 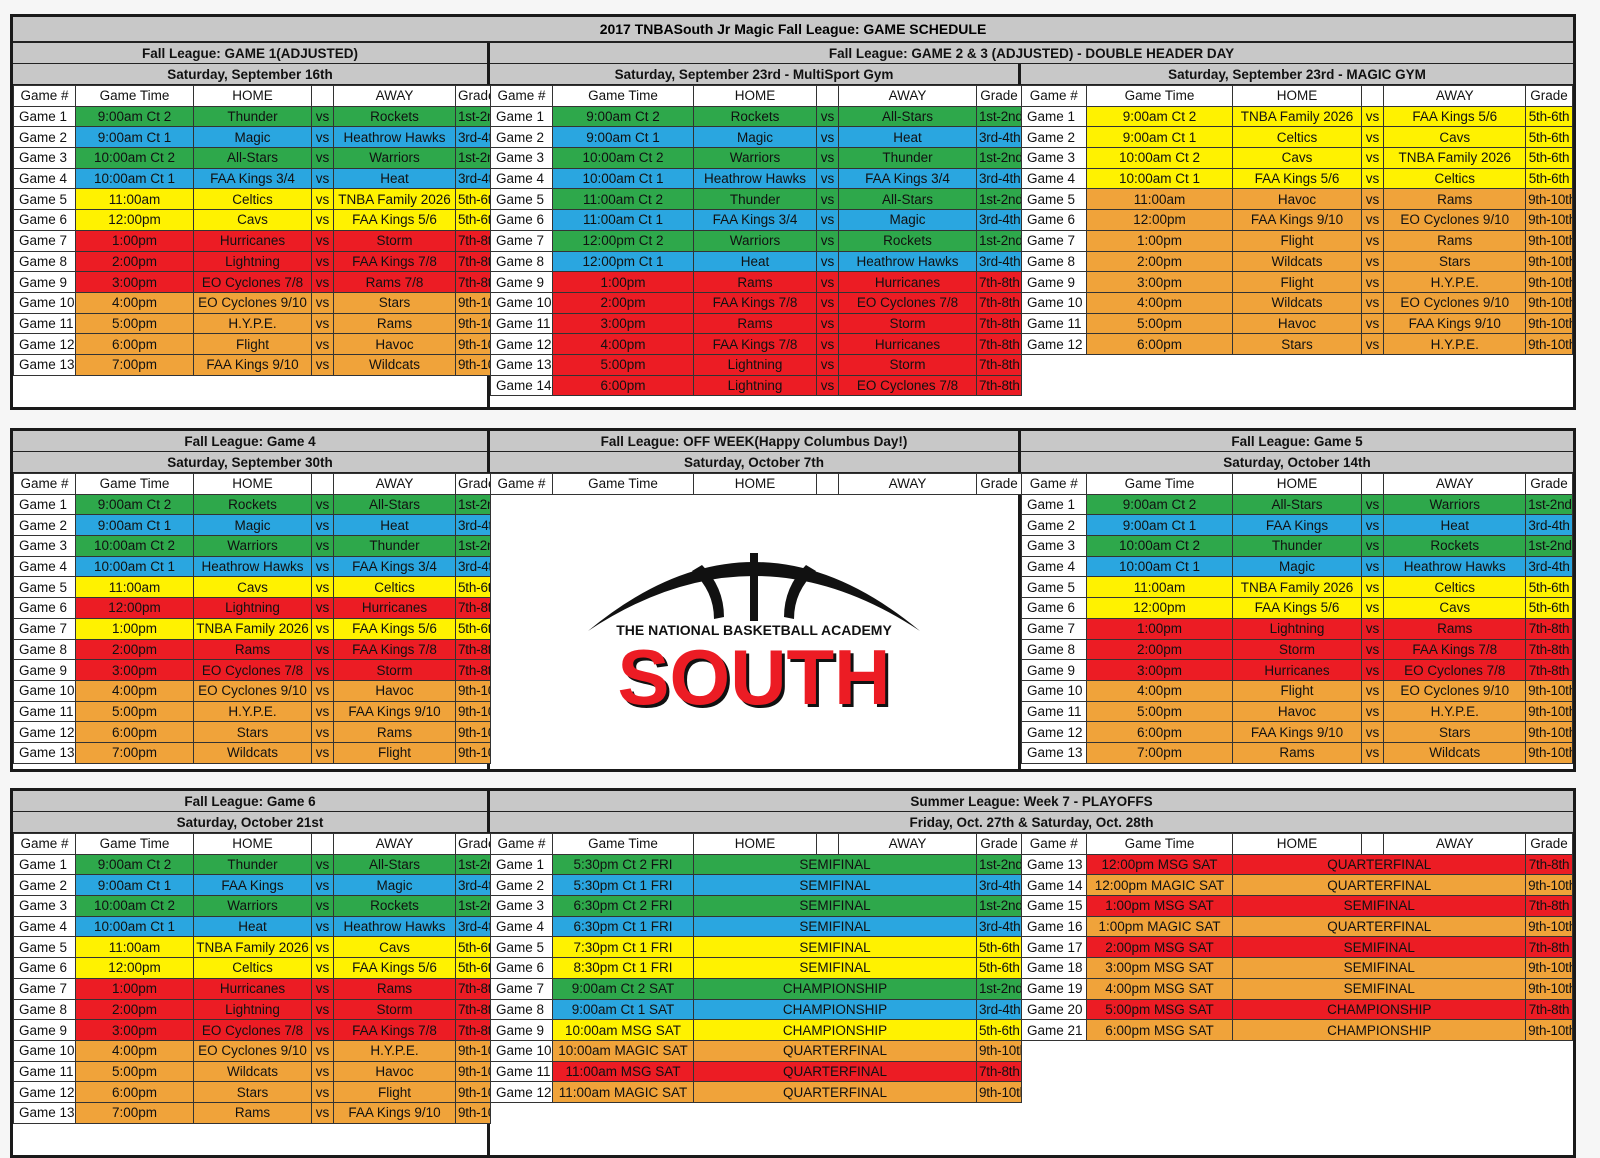 What do you see at coordinates (1455, 96) in the screenshot?
I see `col-away: AWAY` at bounding box center [1455, 96].